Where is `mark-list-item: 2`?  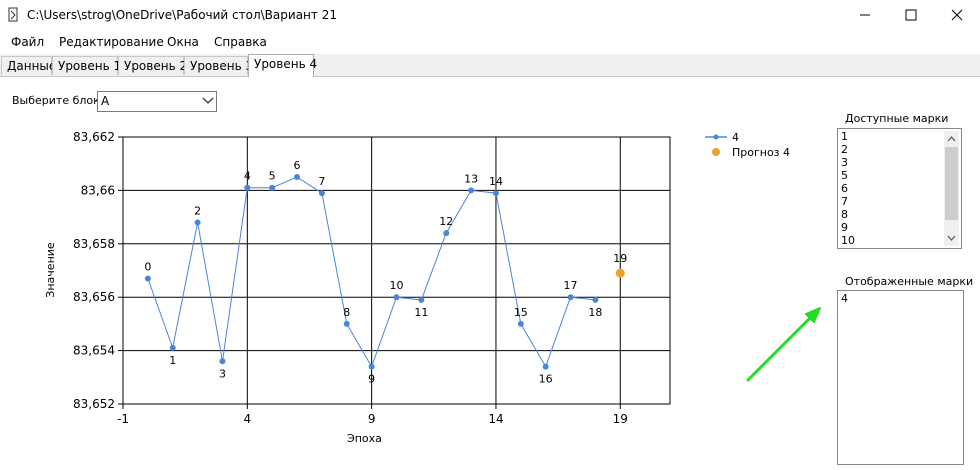 mark-list-item: 2 is located at coordinates (844, 149).